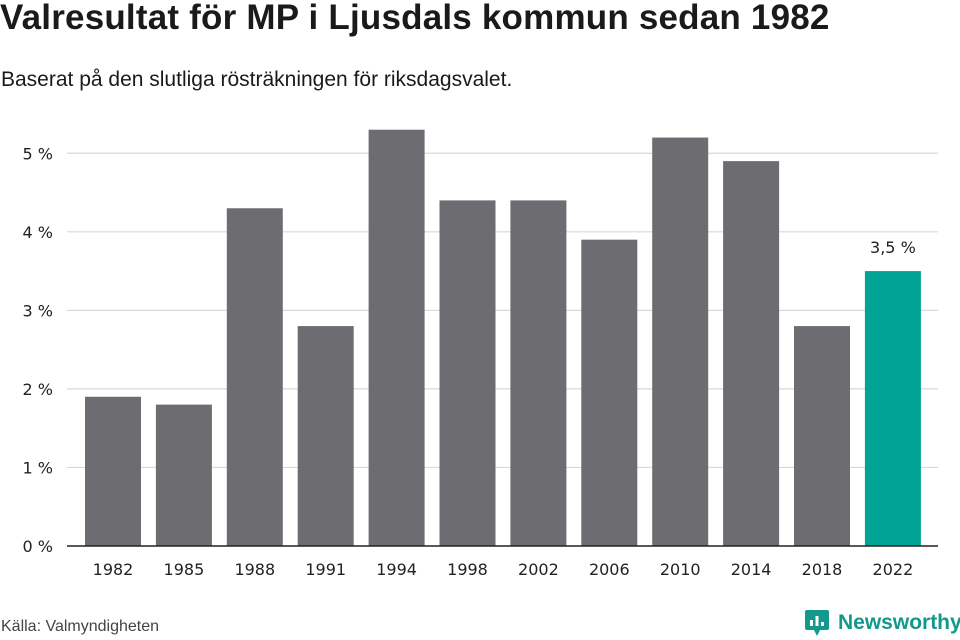 This screenshot has height=640, width=960. What do you see at coordinates (113, 569) in the screenshot?
I see `x-tick-label: 1982` at bounding box center [113, 569].